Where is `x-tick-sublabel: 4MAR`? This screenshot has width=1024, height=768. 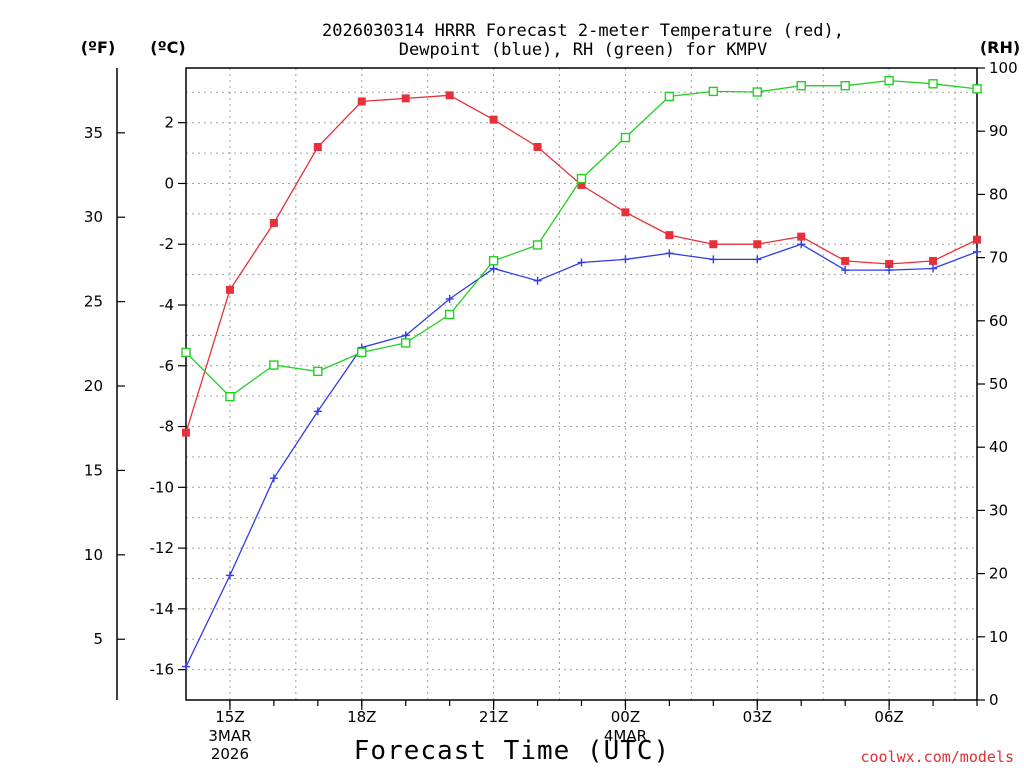 x-tick-sublabel: 4MAR is located at coordinates (625, 736).